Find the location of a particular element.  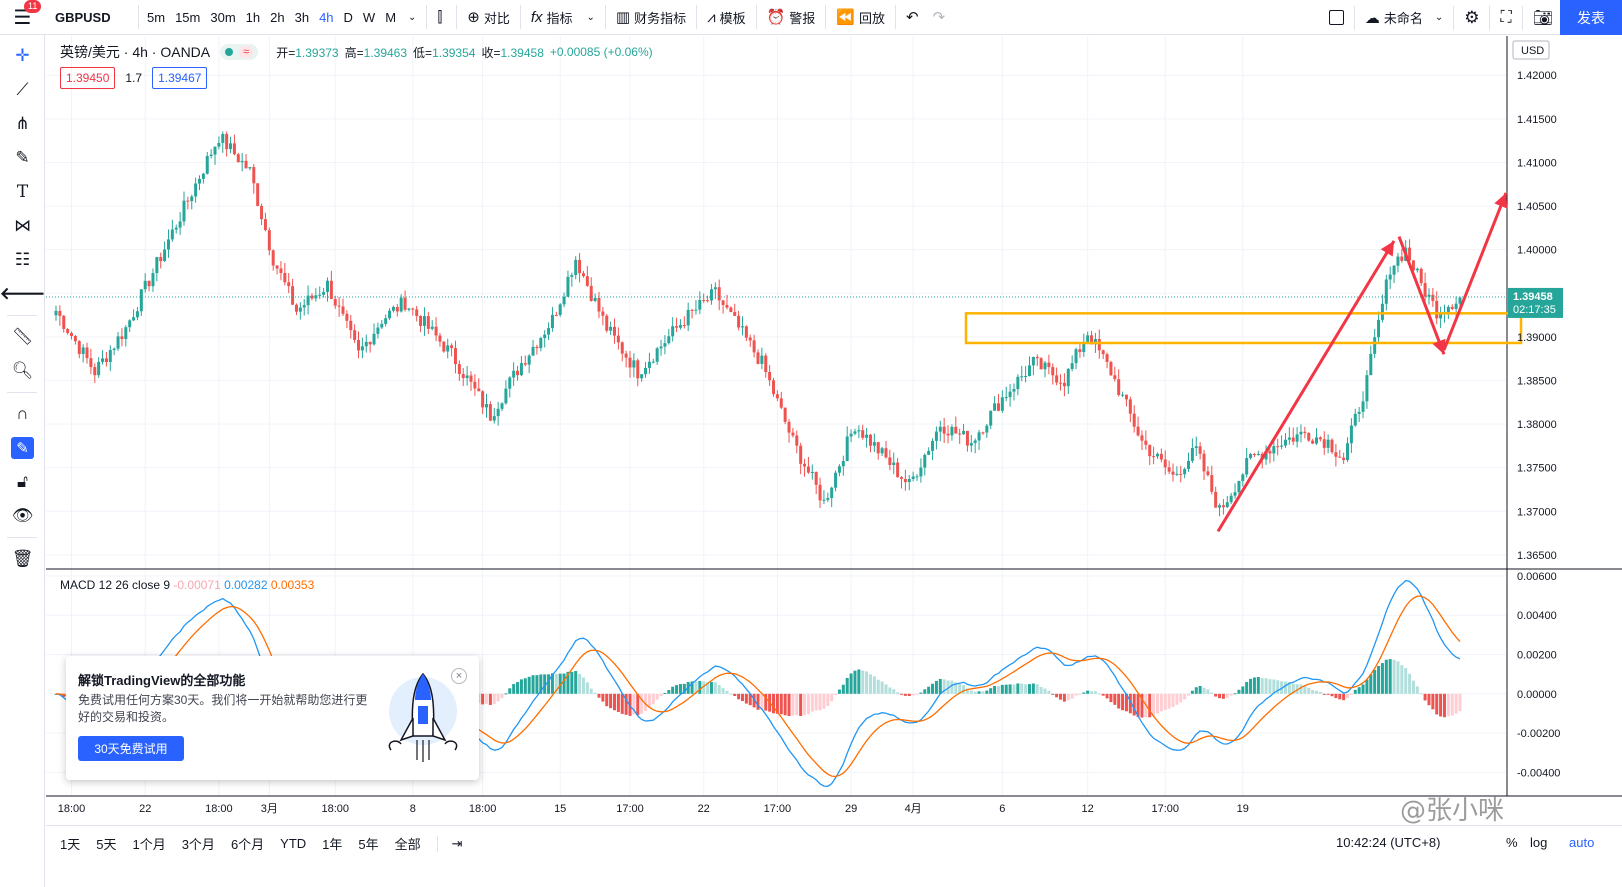

visibility-tool: 👁︎ is located at coordinates (22, 516).